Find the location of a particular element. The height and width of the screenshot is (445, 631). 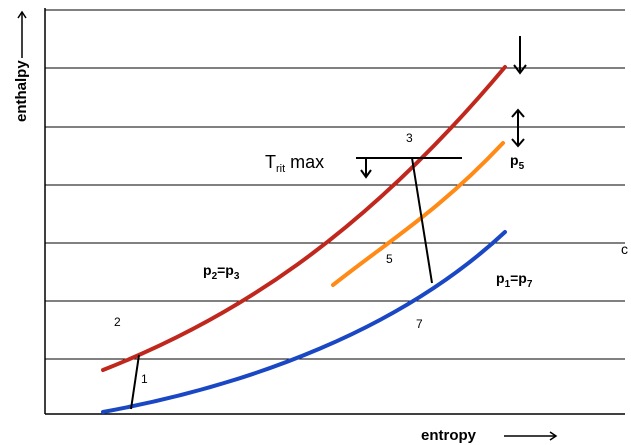

p2-base: p is located at coordinates (207, 270).